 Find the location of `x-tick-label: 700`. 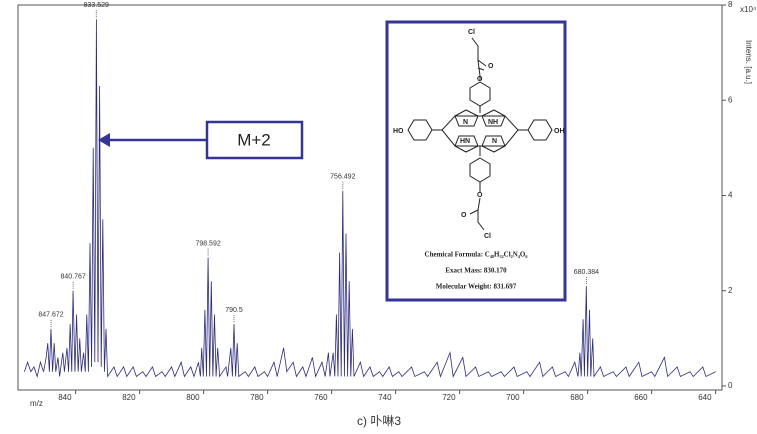

x-tick-label: 700 is located at coordinates (513, 397).